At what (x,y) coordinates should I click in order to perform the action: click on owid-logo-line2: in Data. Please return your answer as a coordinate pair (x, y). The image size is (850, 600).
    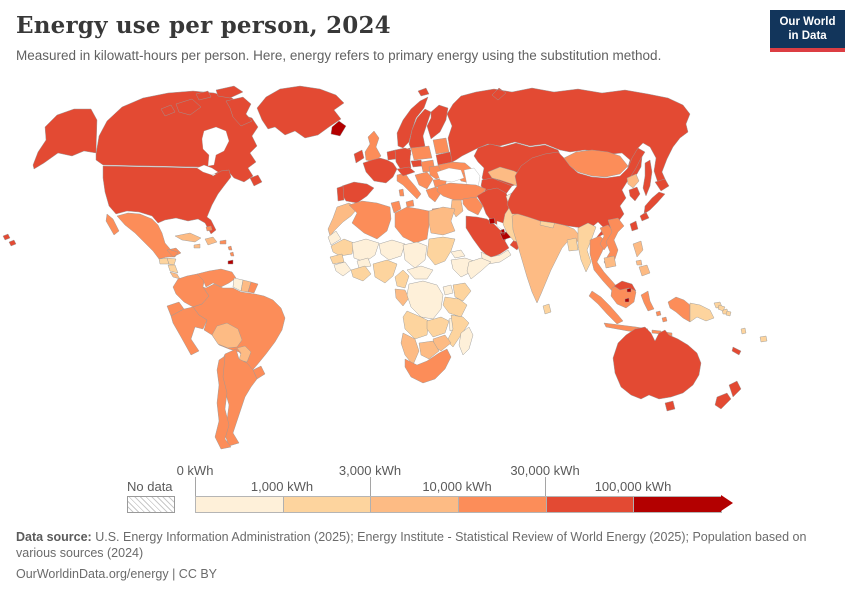
    Looking at the image, I should click on (807, 36).